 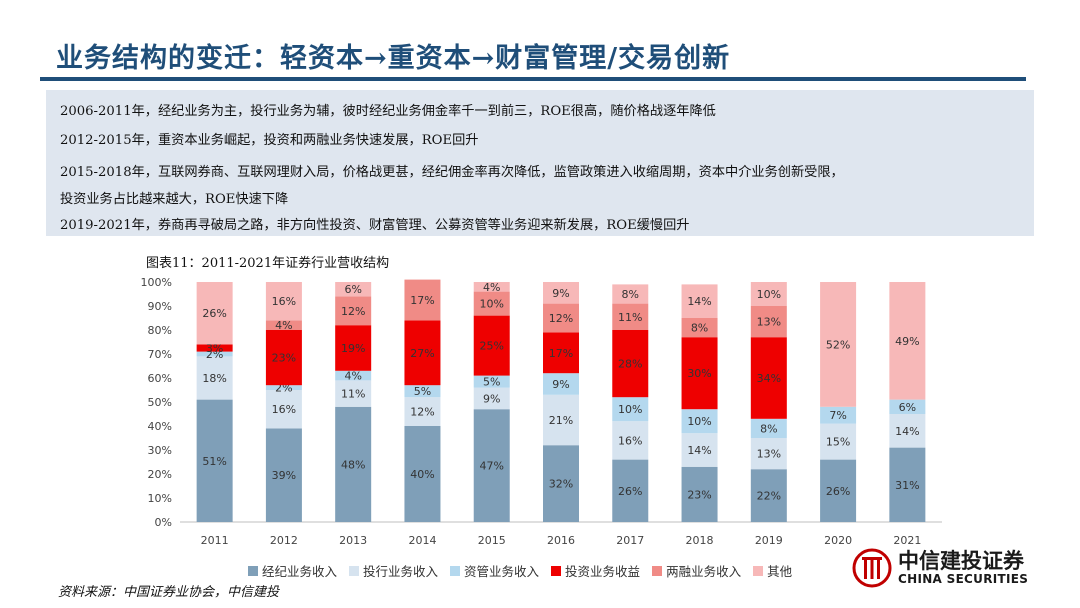 I want to click on data-label: 6%, so click(x=352, y=289).